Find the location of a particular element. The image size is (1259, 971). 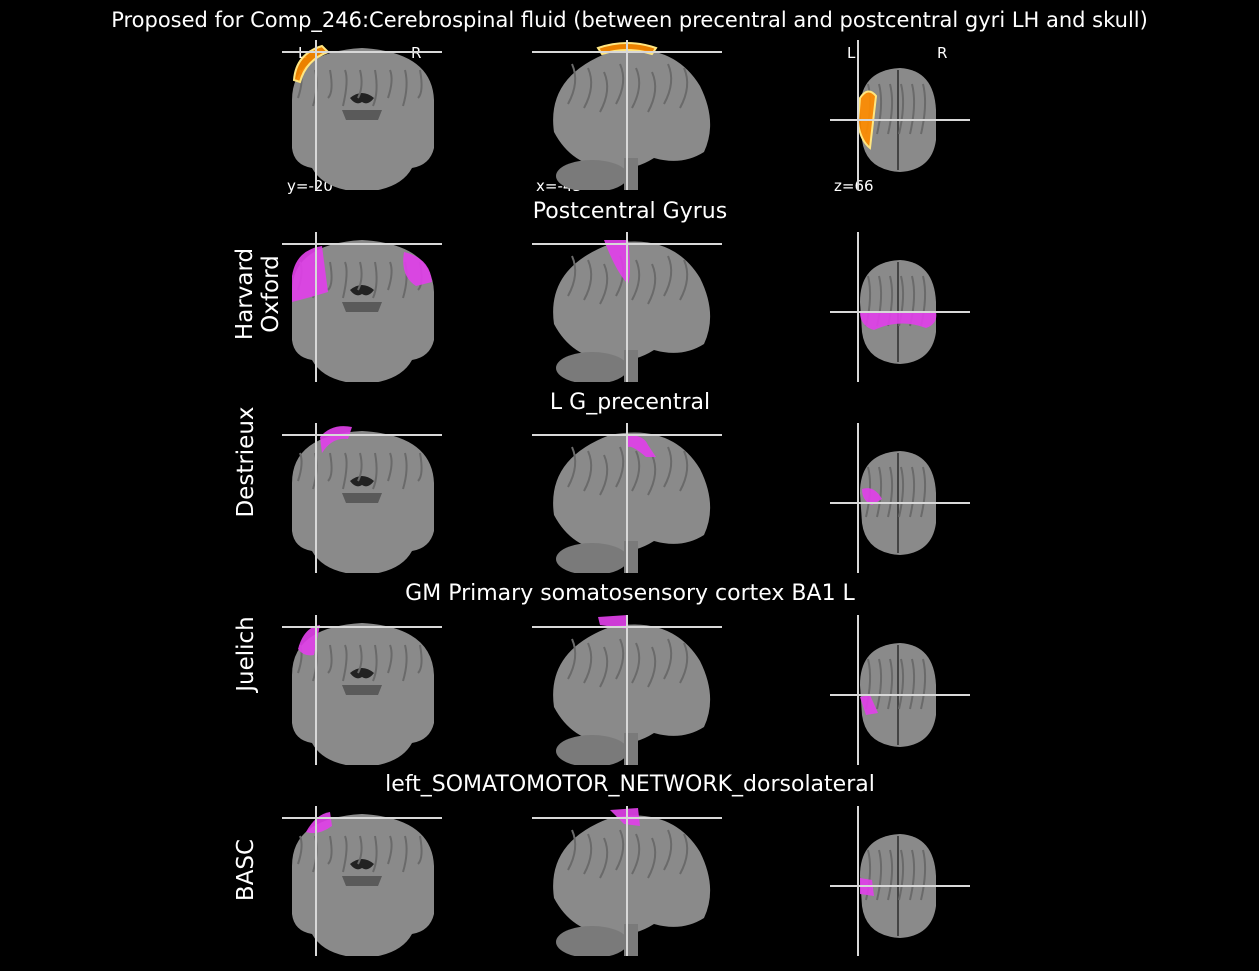

panel-row2-axial is located at coordinates (900, 498).